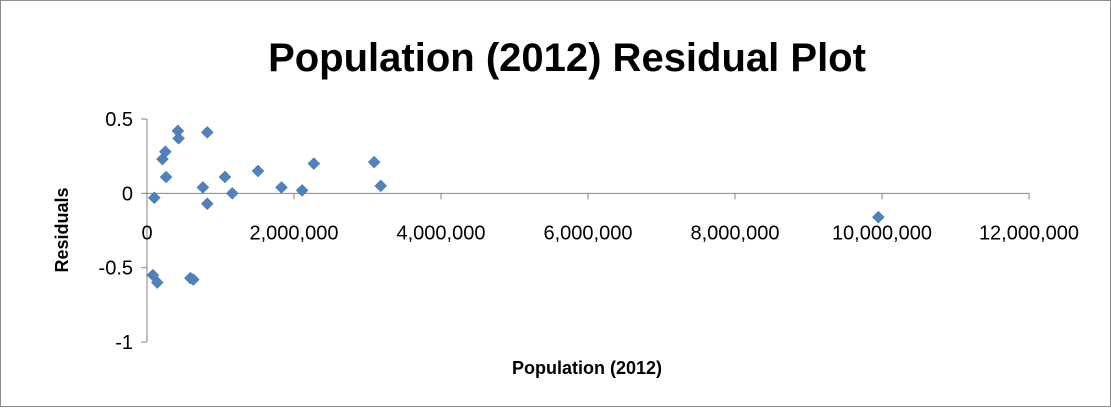 This screenshot has height=408, width=1111. I want to click on x-tick-label: 8,000,000, so click(735, 233).